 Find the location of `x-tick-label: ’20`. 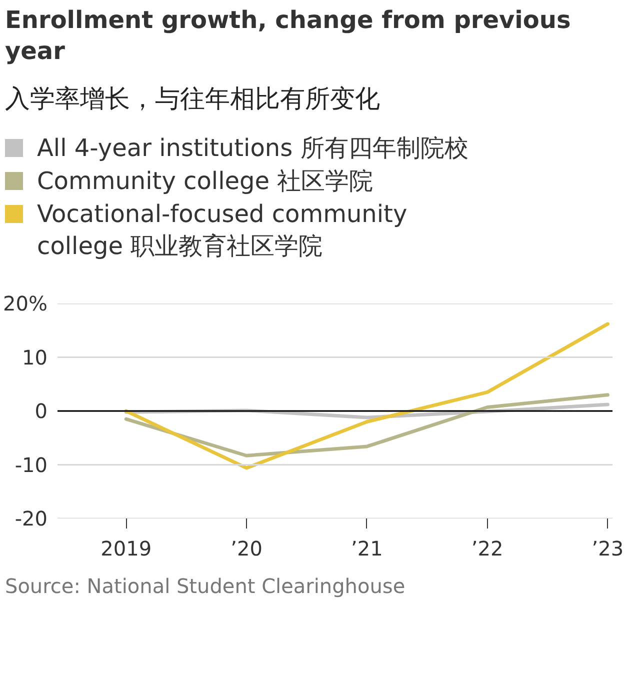

x-tick-label: ’20 is located at coordinates (246, 548).